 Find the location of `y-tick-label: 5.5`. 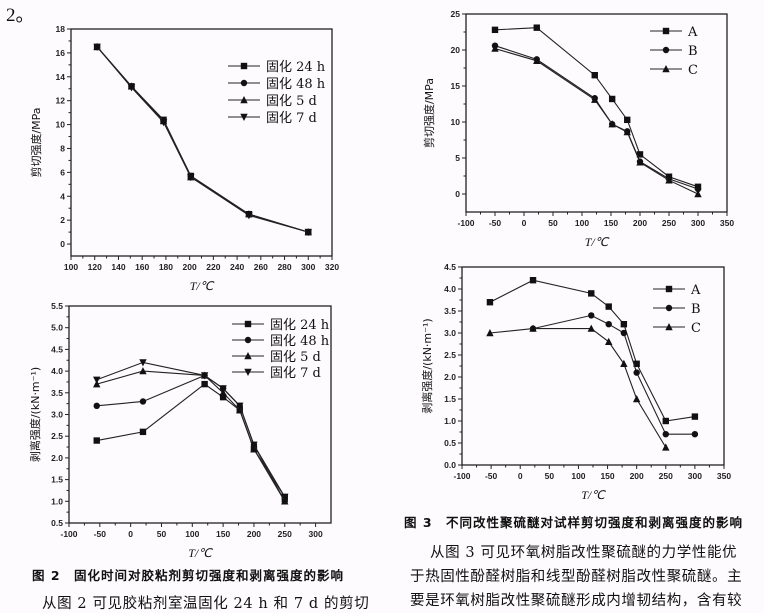

y-tick-label: 5.5 is located at coordinates (57, 306).